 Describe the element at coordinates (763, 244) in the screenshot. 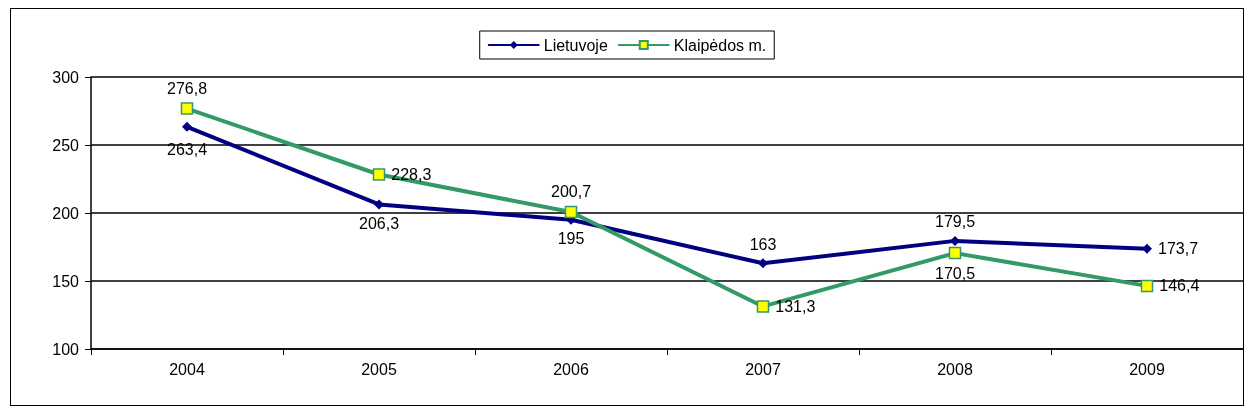

I see `data-label: 163` at that location.